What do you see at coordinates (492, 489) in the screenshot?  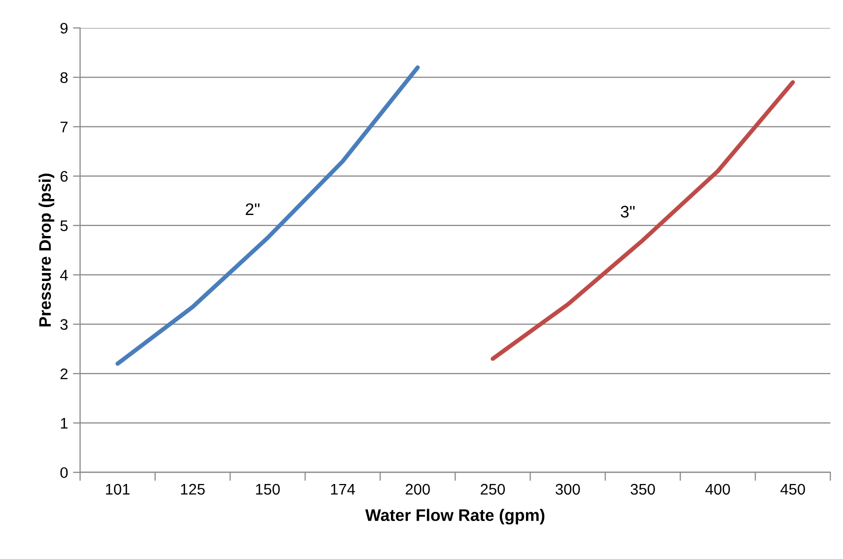 I see `x-tick-label: 250` at bounding box center [492, 489].